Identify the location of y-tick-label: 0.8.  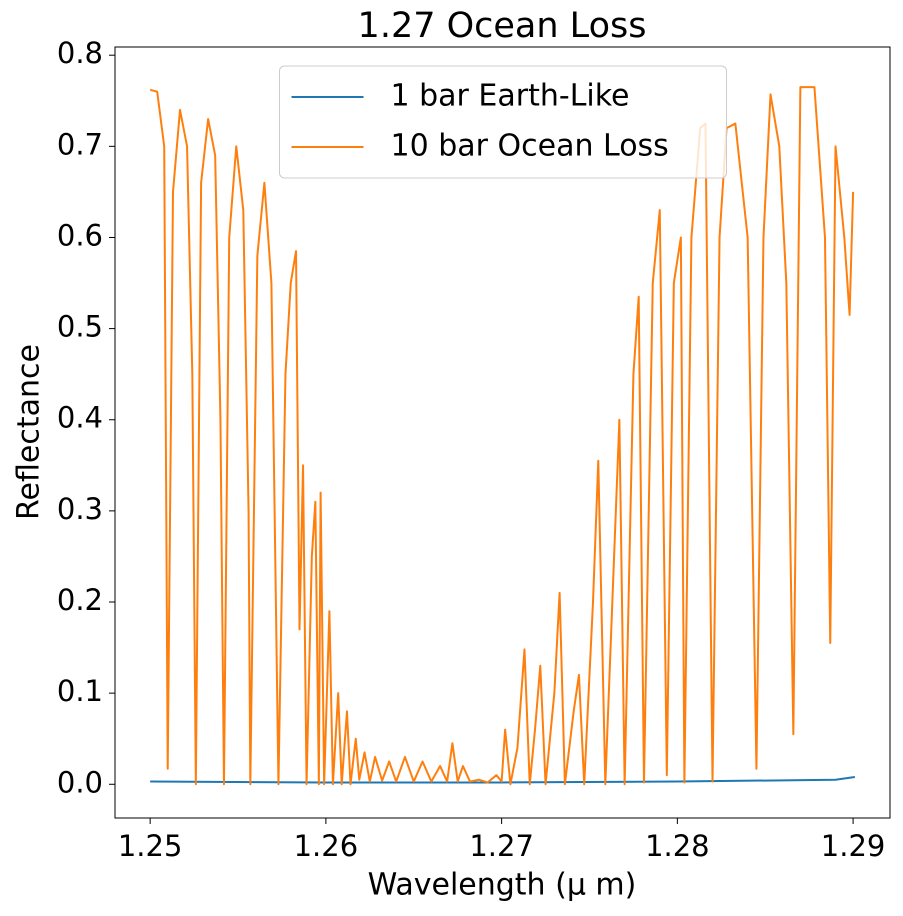
(80, 53).